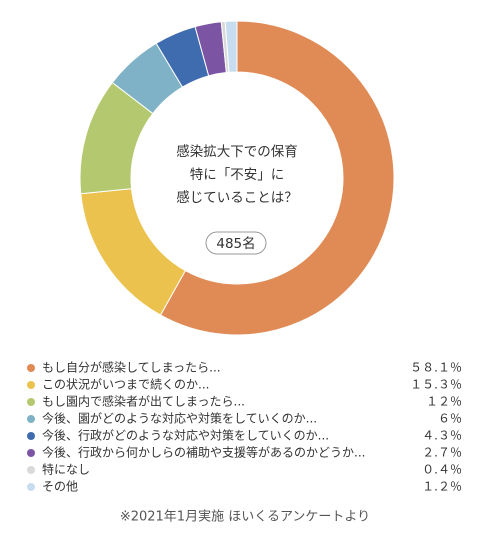 This screenshot has height=545, width=490. Describe the element at coordinates (436, 368) in the screenshot. I see `value-label: ５８.１％` at that location.